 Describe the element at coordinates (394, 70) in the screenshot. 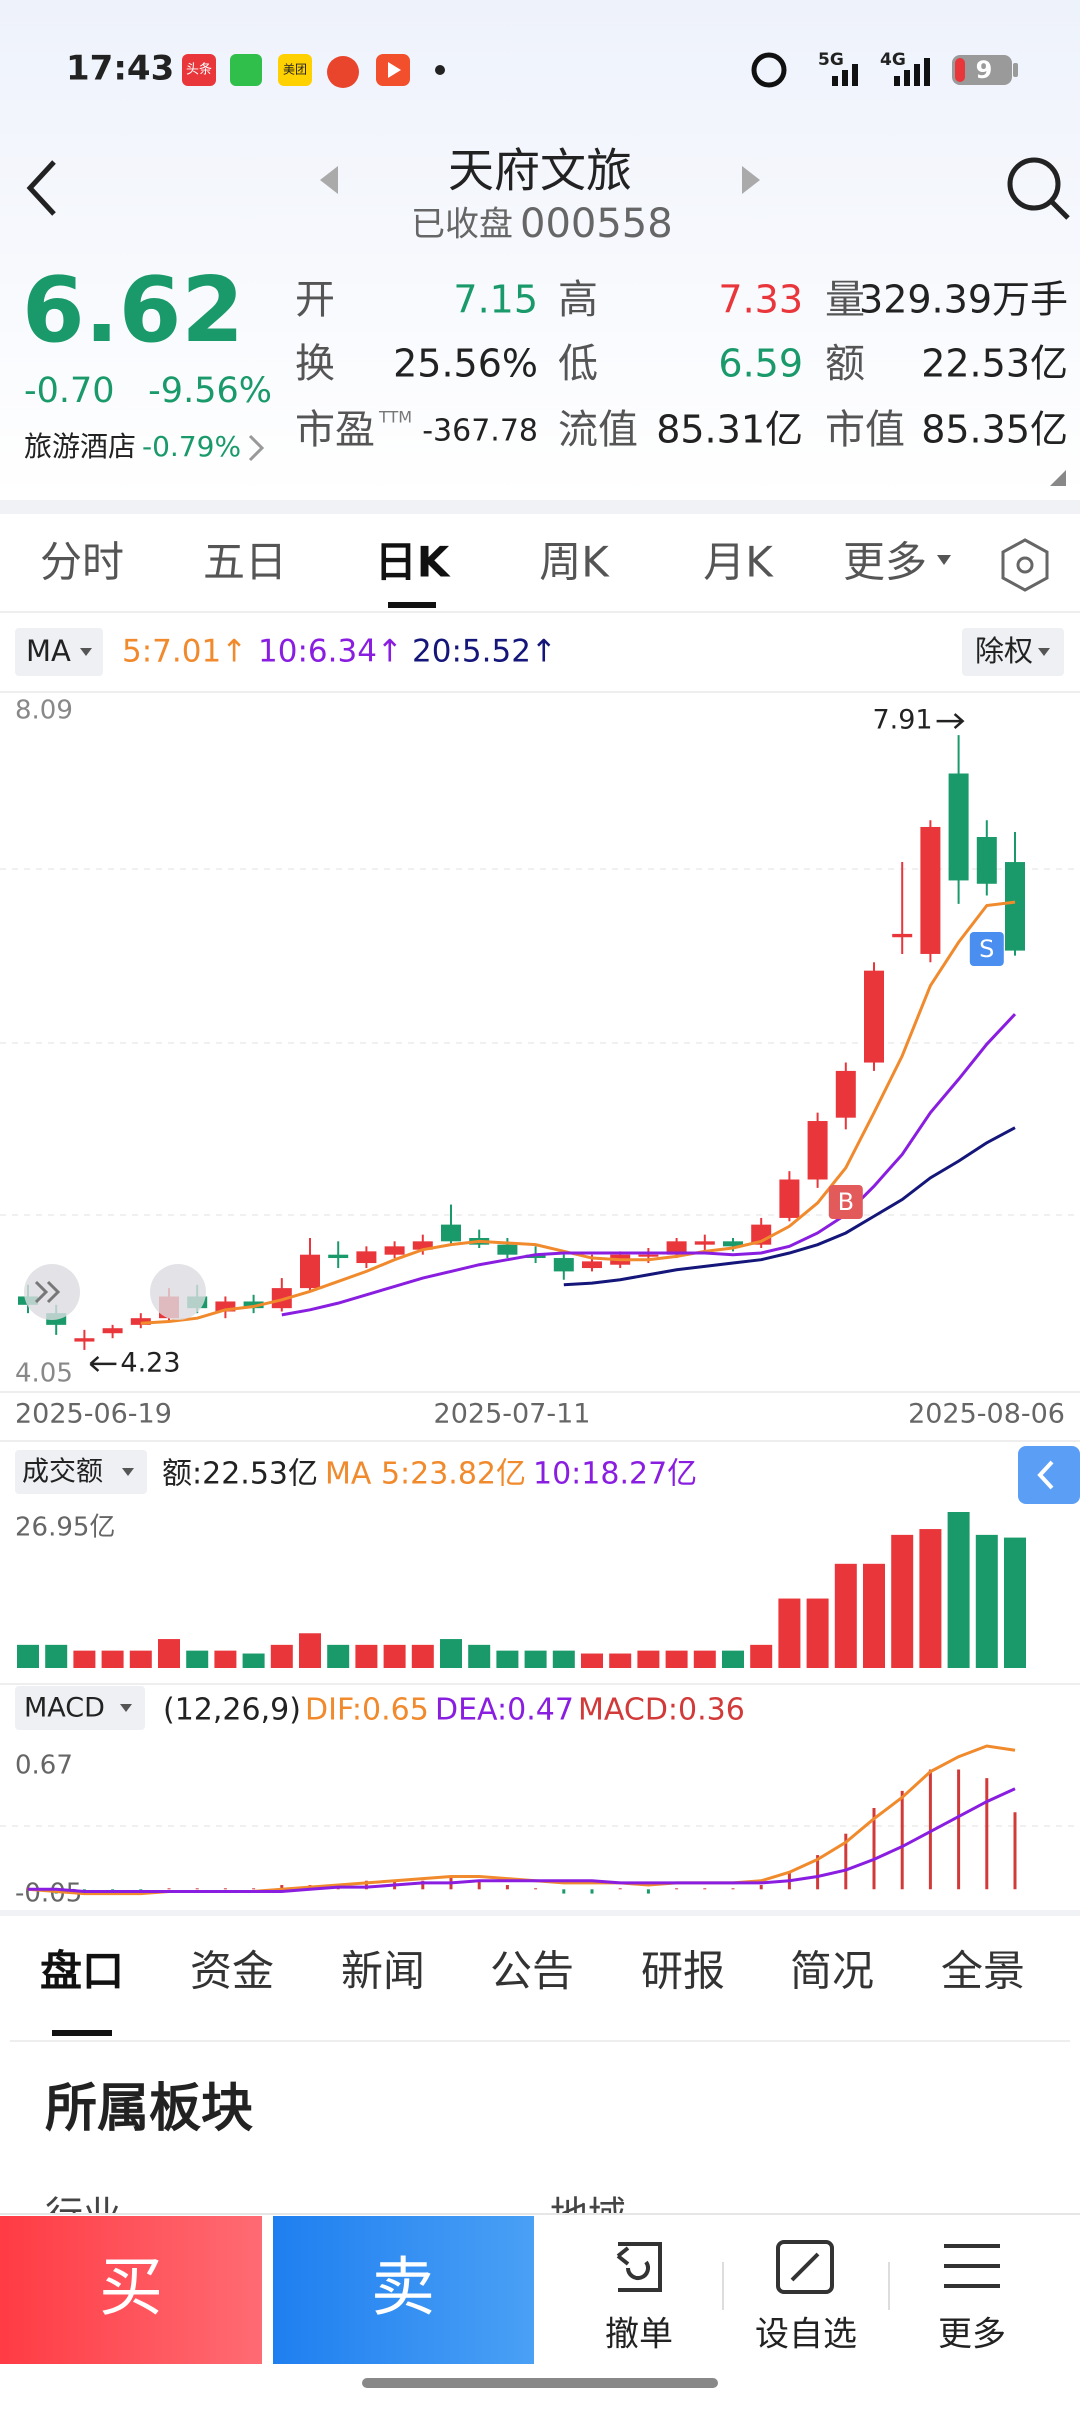

I see `play-icon` at that location.